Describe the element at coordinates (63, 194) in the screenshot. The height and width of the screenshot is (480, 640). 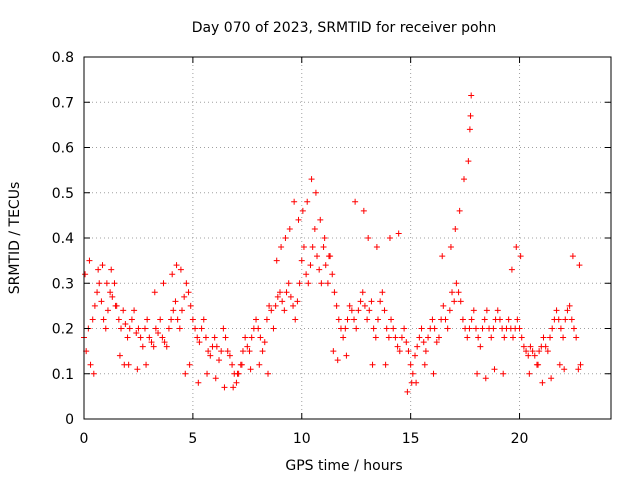
I see `y-tick-label: 0.5` at that location.